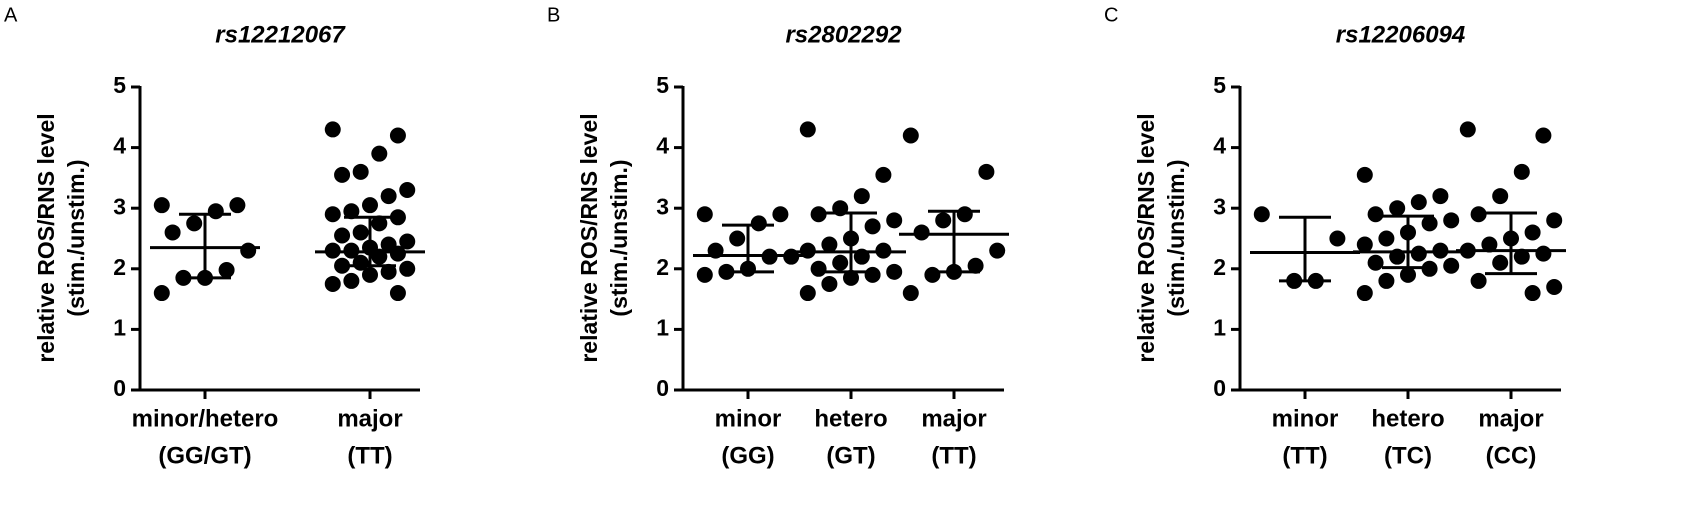 This screenshot has height=506, width=1688. Describe the element at coordinates (11, 15) in the screenshot. I see `panel-label: A` at that location.